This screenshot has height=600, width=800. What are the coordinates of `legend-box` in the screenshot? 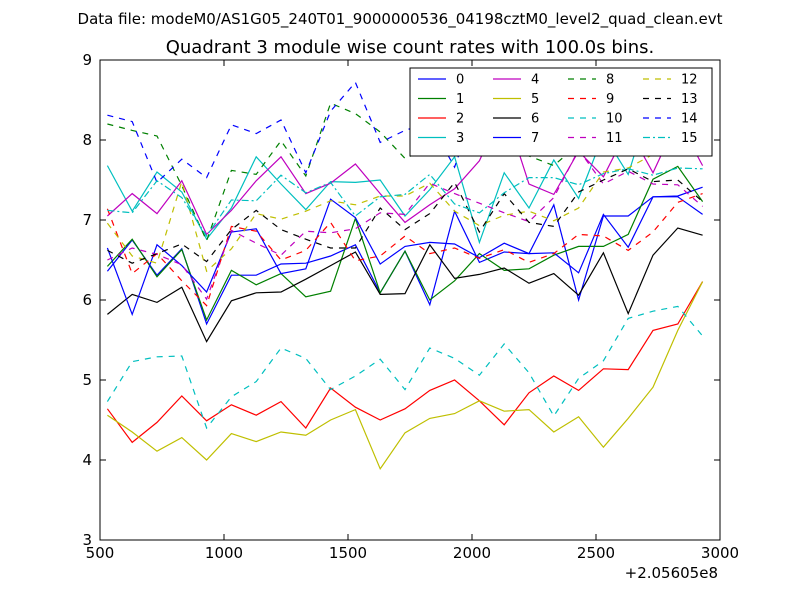 It's located at (561, 112).